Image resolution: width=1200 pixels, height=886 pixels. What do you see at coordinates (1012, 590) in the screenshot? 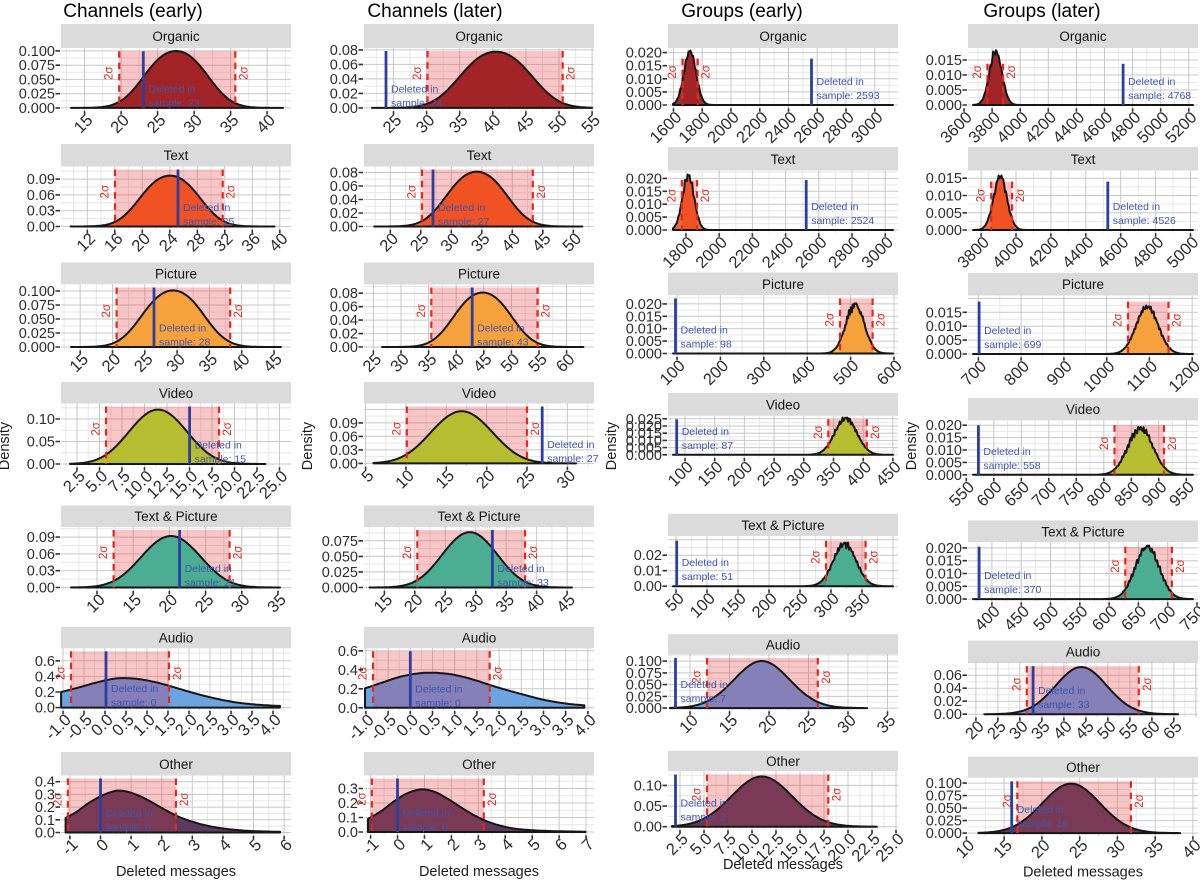
I see `svg-text: sample: 370` at bounding box center [1012, 590].